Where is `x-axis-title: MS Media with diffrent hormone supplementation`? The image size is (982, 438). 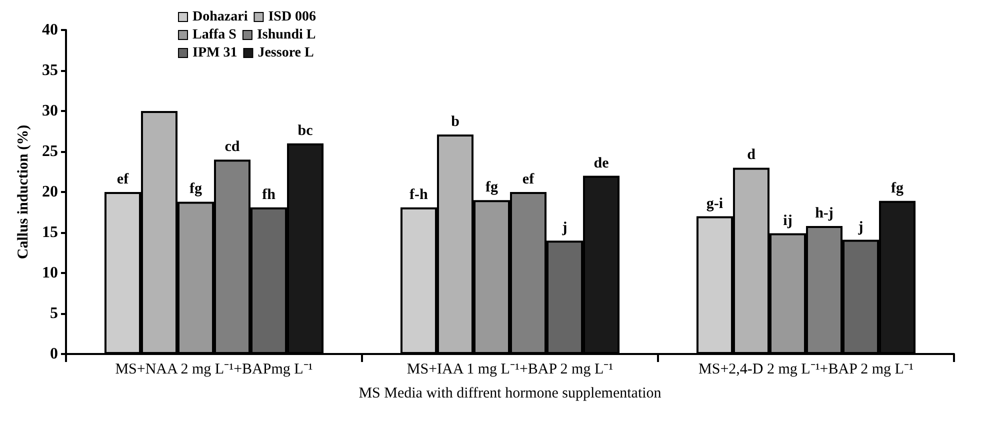 x-axis-title: MS Media with diffrent hormone supplementation is located at coordinates (510, 394).